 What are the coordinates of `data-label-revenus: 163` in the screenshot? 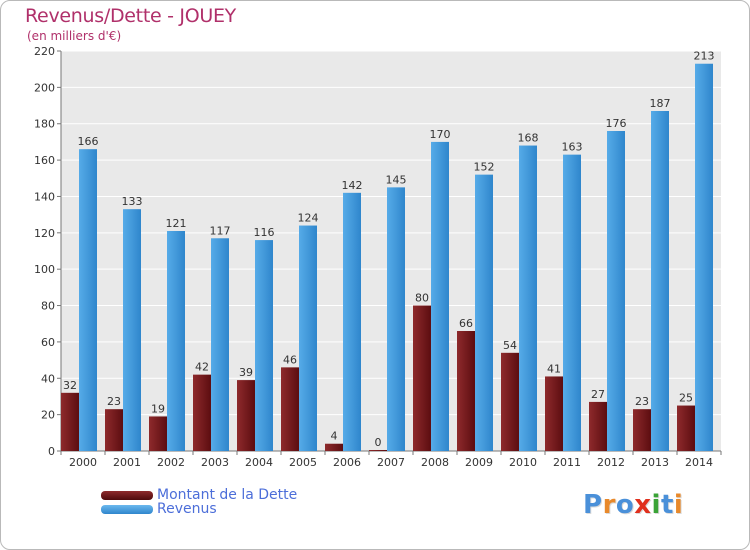 It's located at (572, 147).